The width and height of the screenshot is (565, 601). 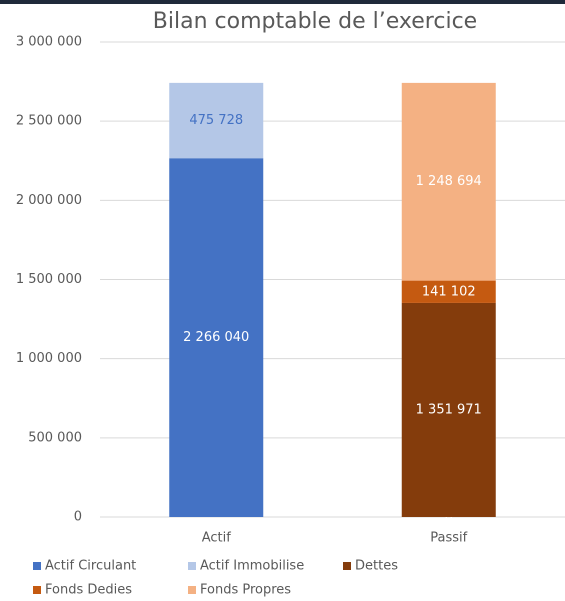 I want to click on y-tick-label: 1 500 000, so click(x=49, y=279).